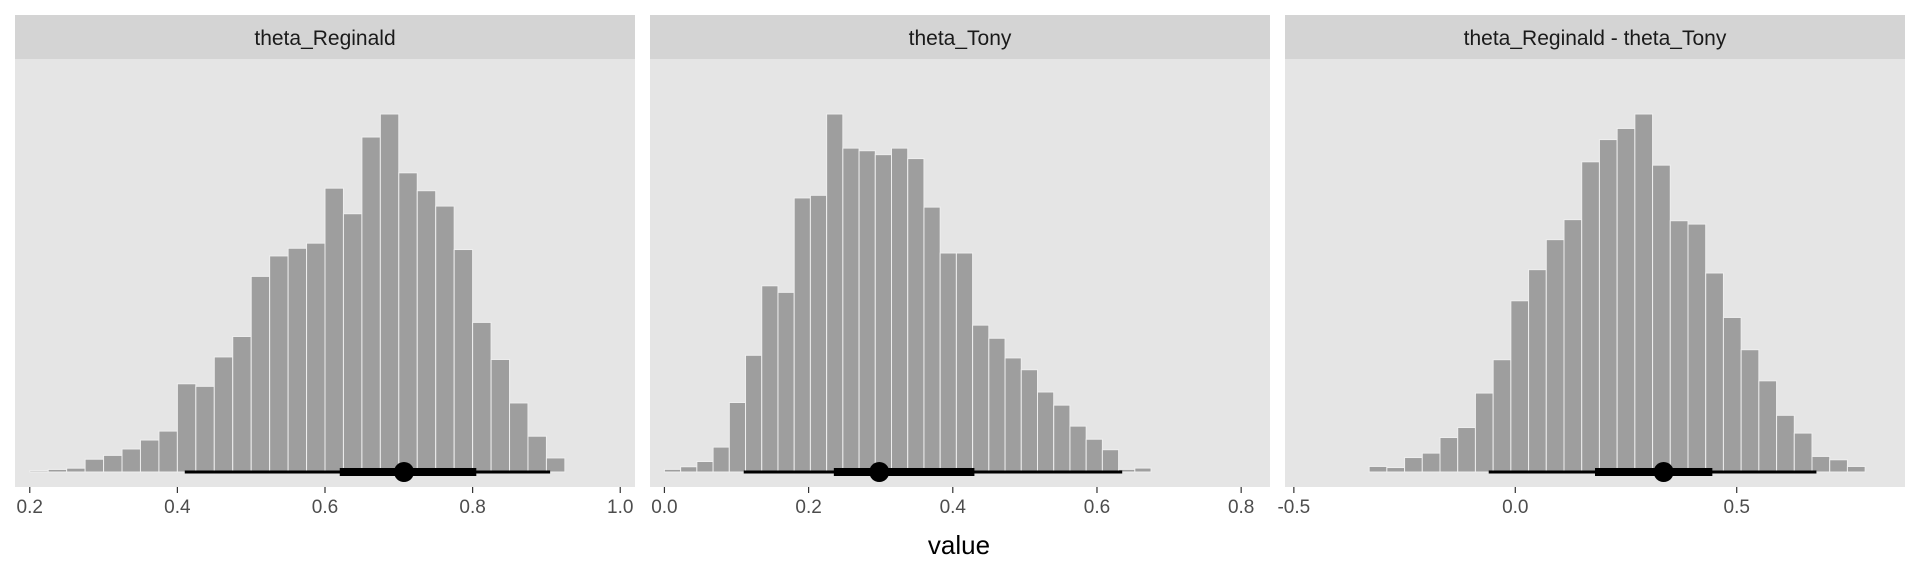 The height and width of the screenshot is (576, 1920). What do you see at coordinates (1737, 507) in the screenshot?
I see `x-tick-label: 0.5` at bounding box center [1737, 507].